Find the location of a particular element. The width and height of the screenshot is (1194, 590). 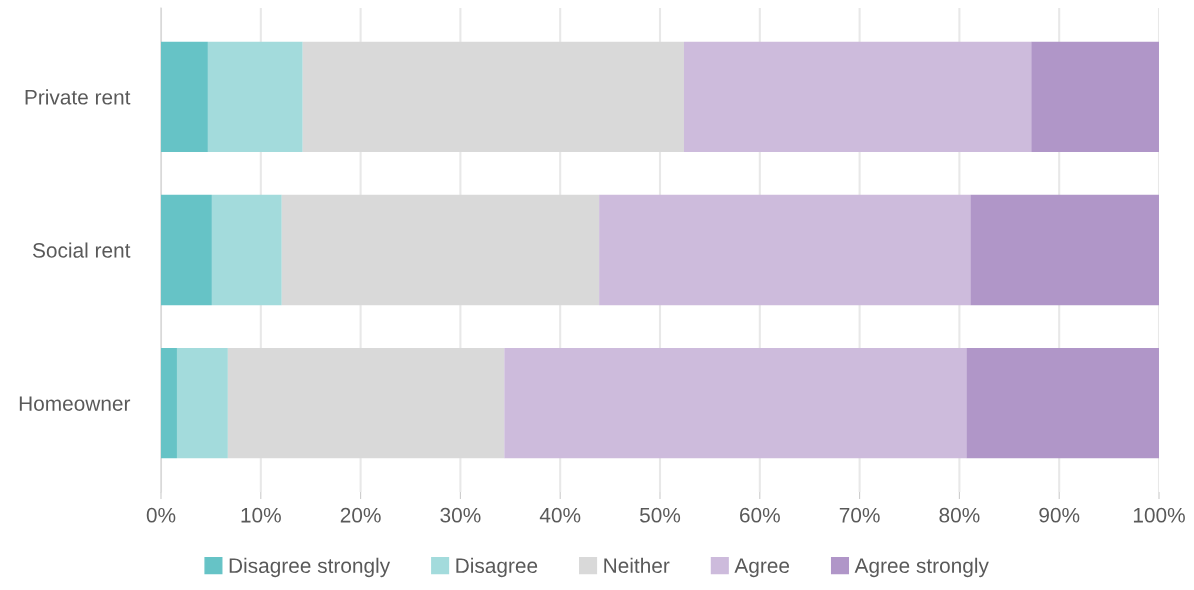

x-tick-label: 30% is located at coordinates (460, 515).